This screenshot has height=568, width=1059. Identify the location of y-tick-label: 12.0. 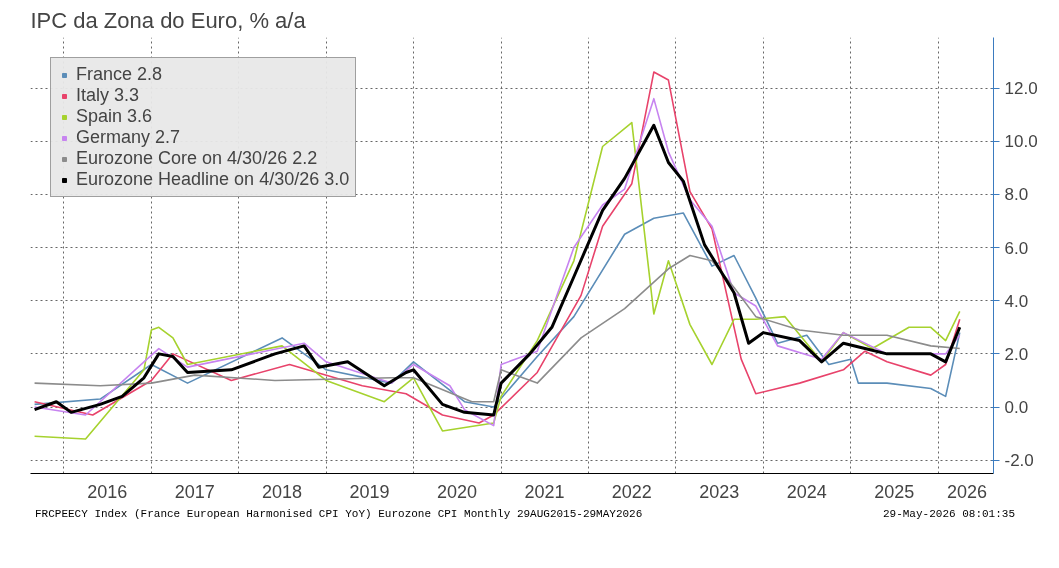
(1021, 89).